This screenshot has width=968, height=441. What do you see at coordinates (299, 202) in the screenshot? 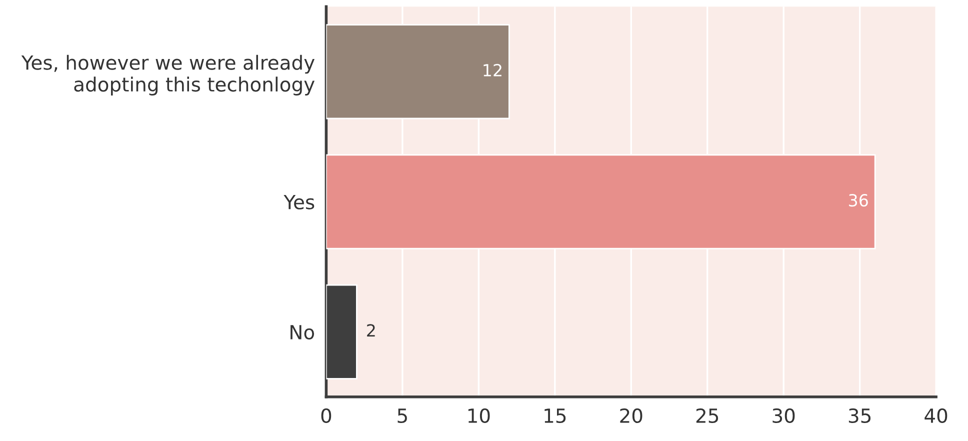
I see `y-tick-label: Yes` at bounding box center [299, 202].